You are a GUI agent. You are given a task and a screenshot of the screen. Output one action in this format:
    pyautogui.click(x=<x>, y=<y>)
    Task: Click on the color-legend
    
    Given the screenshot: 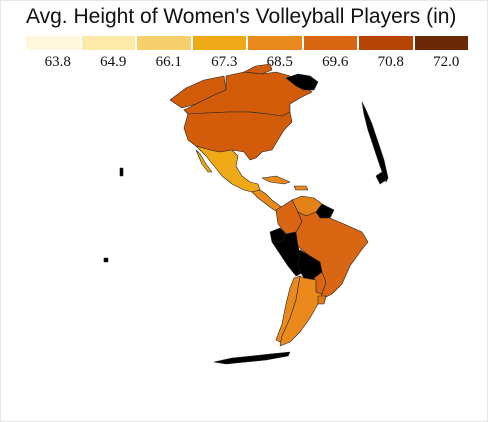 What is the action you would take?
    pyautogui.click(x=248, y=43)
    